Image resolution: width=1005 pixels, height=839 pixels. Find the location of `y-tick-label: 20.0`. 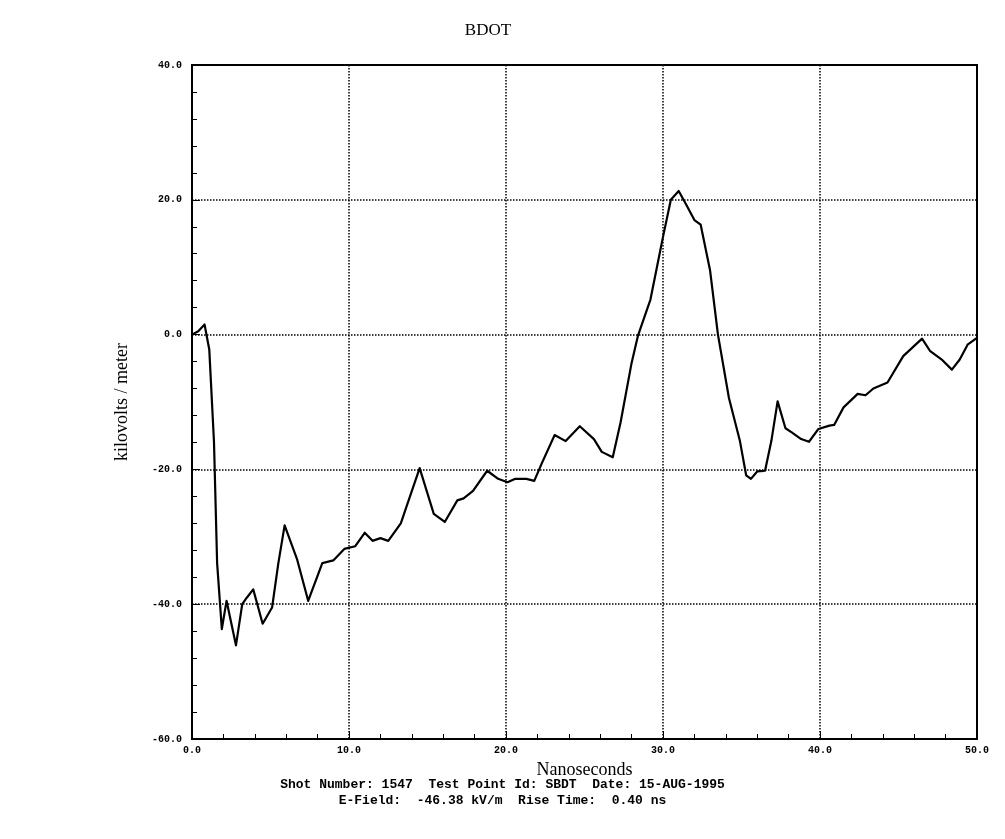

y-tick-label: 20.0 is located at coordinates (169, 200).